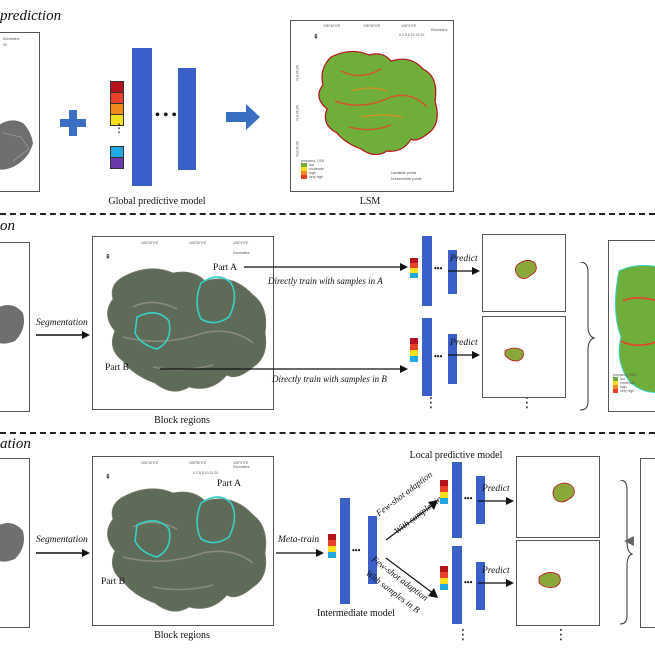 Image resolution: width=655 pixels, height=655 pixels. What do you see at coordinates (325, 281) in the screenshot?
I see `train-a-label: Directly train with samples in A` at bounding box center [325, 281].